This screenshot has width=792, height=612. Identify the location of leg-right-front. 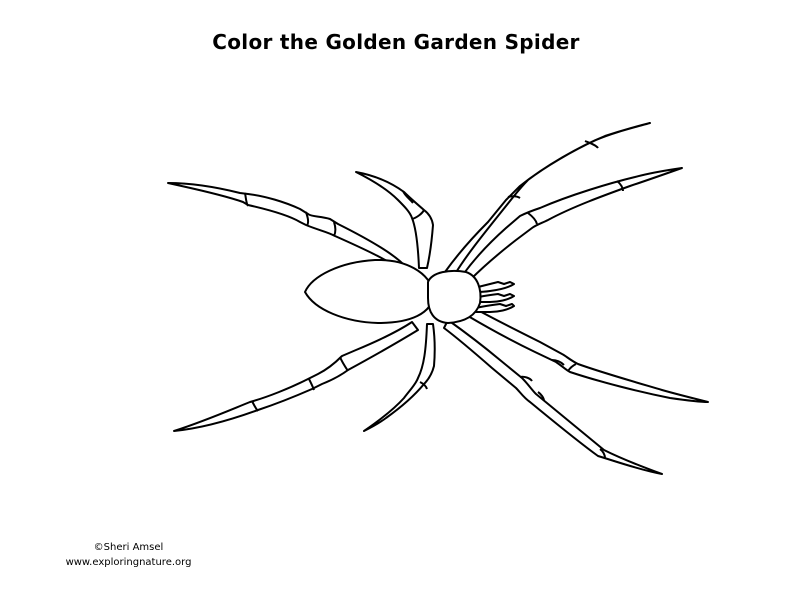
(547, 198).